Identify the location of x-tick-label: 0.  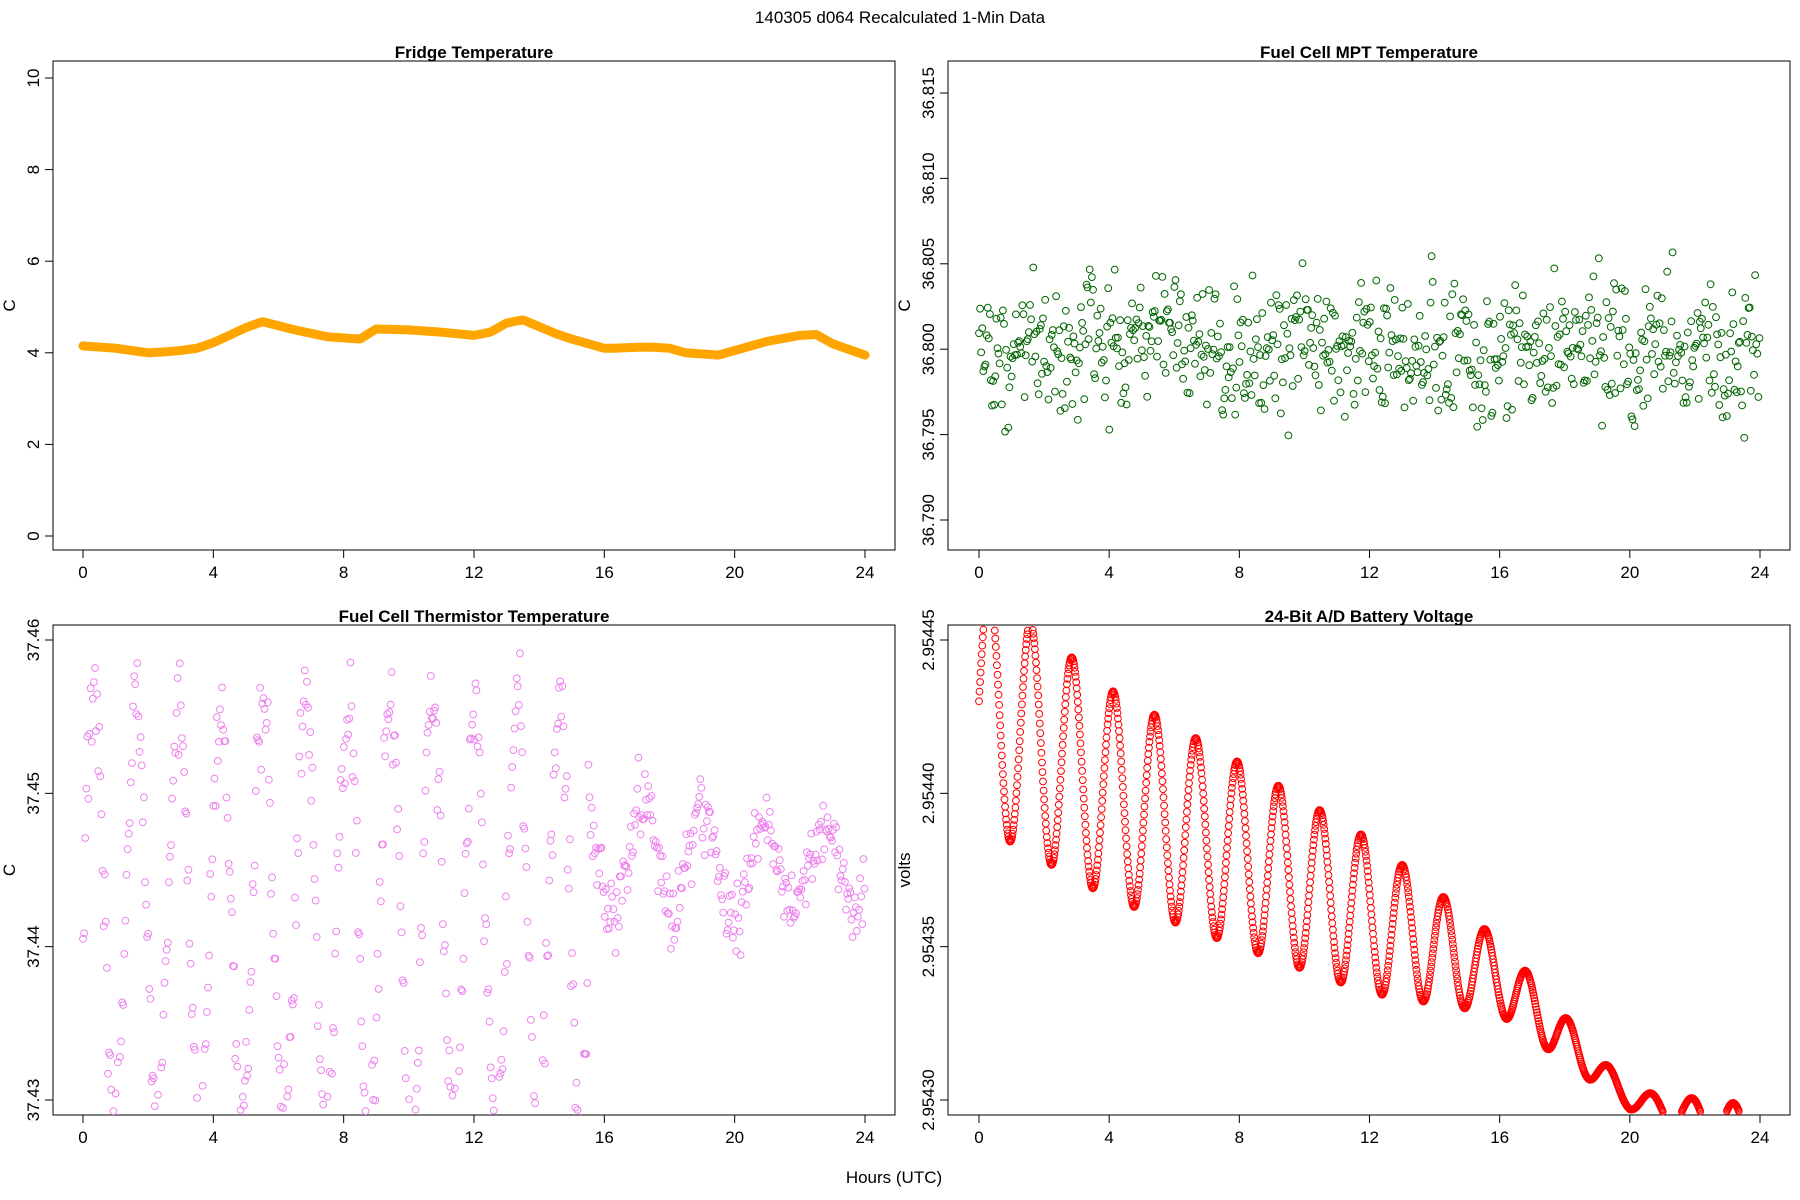
(82, 572).